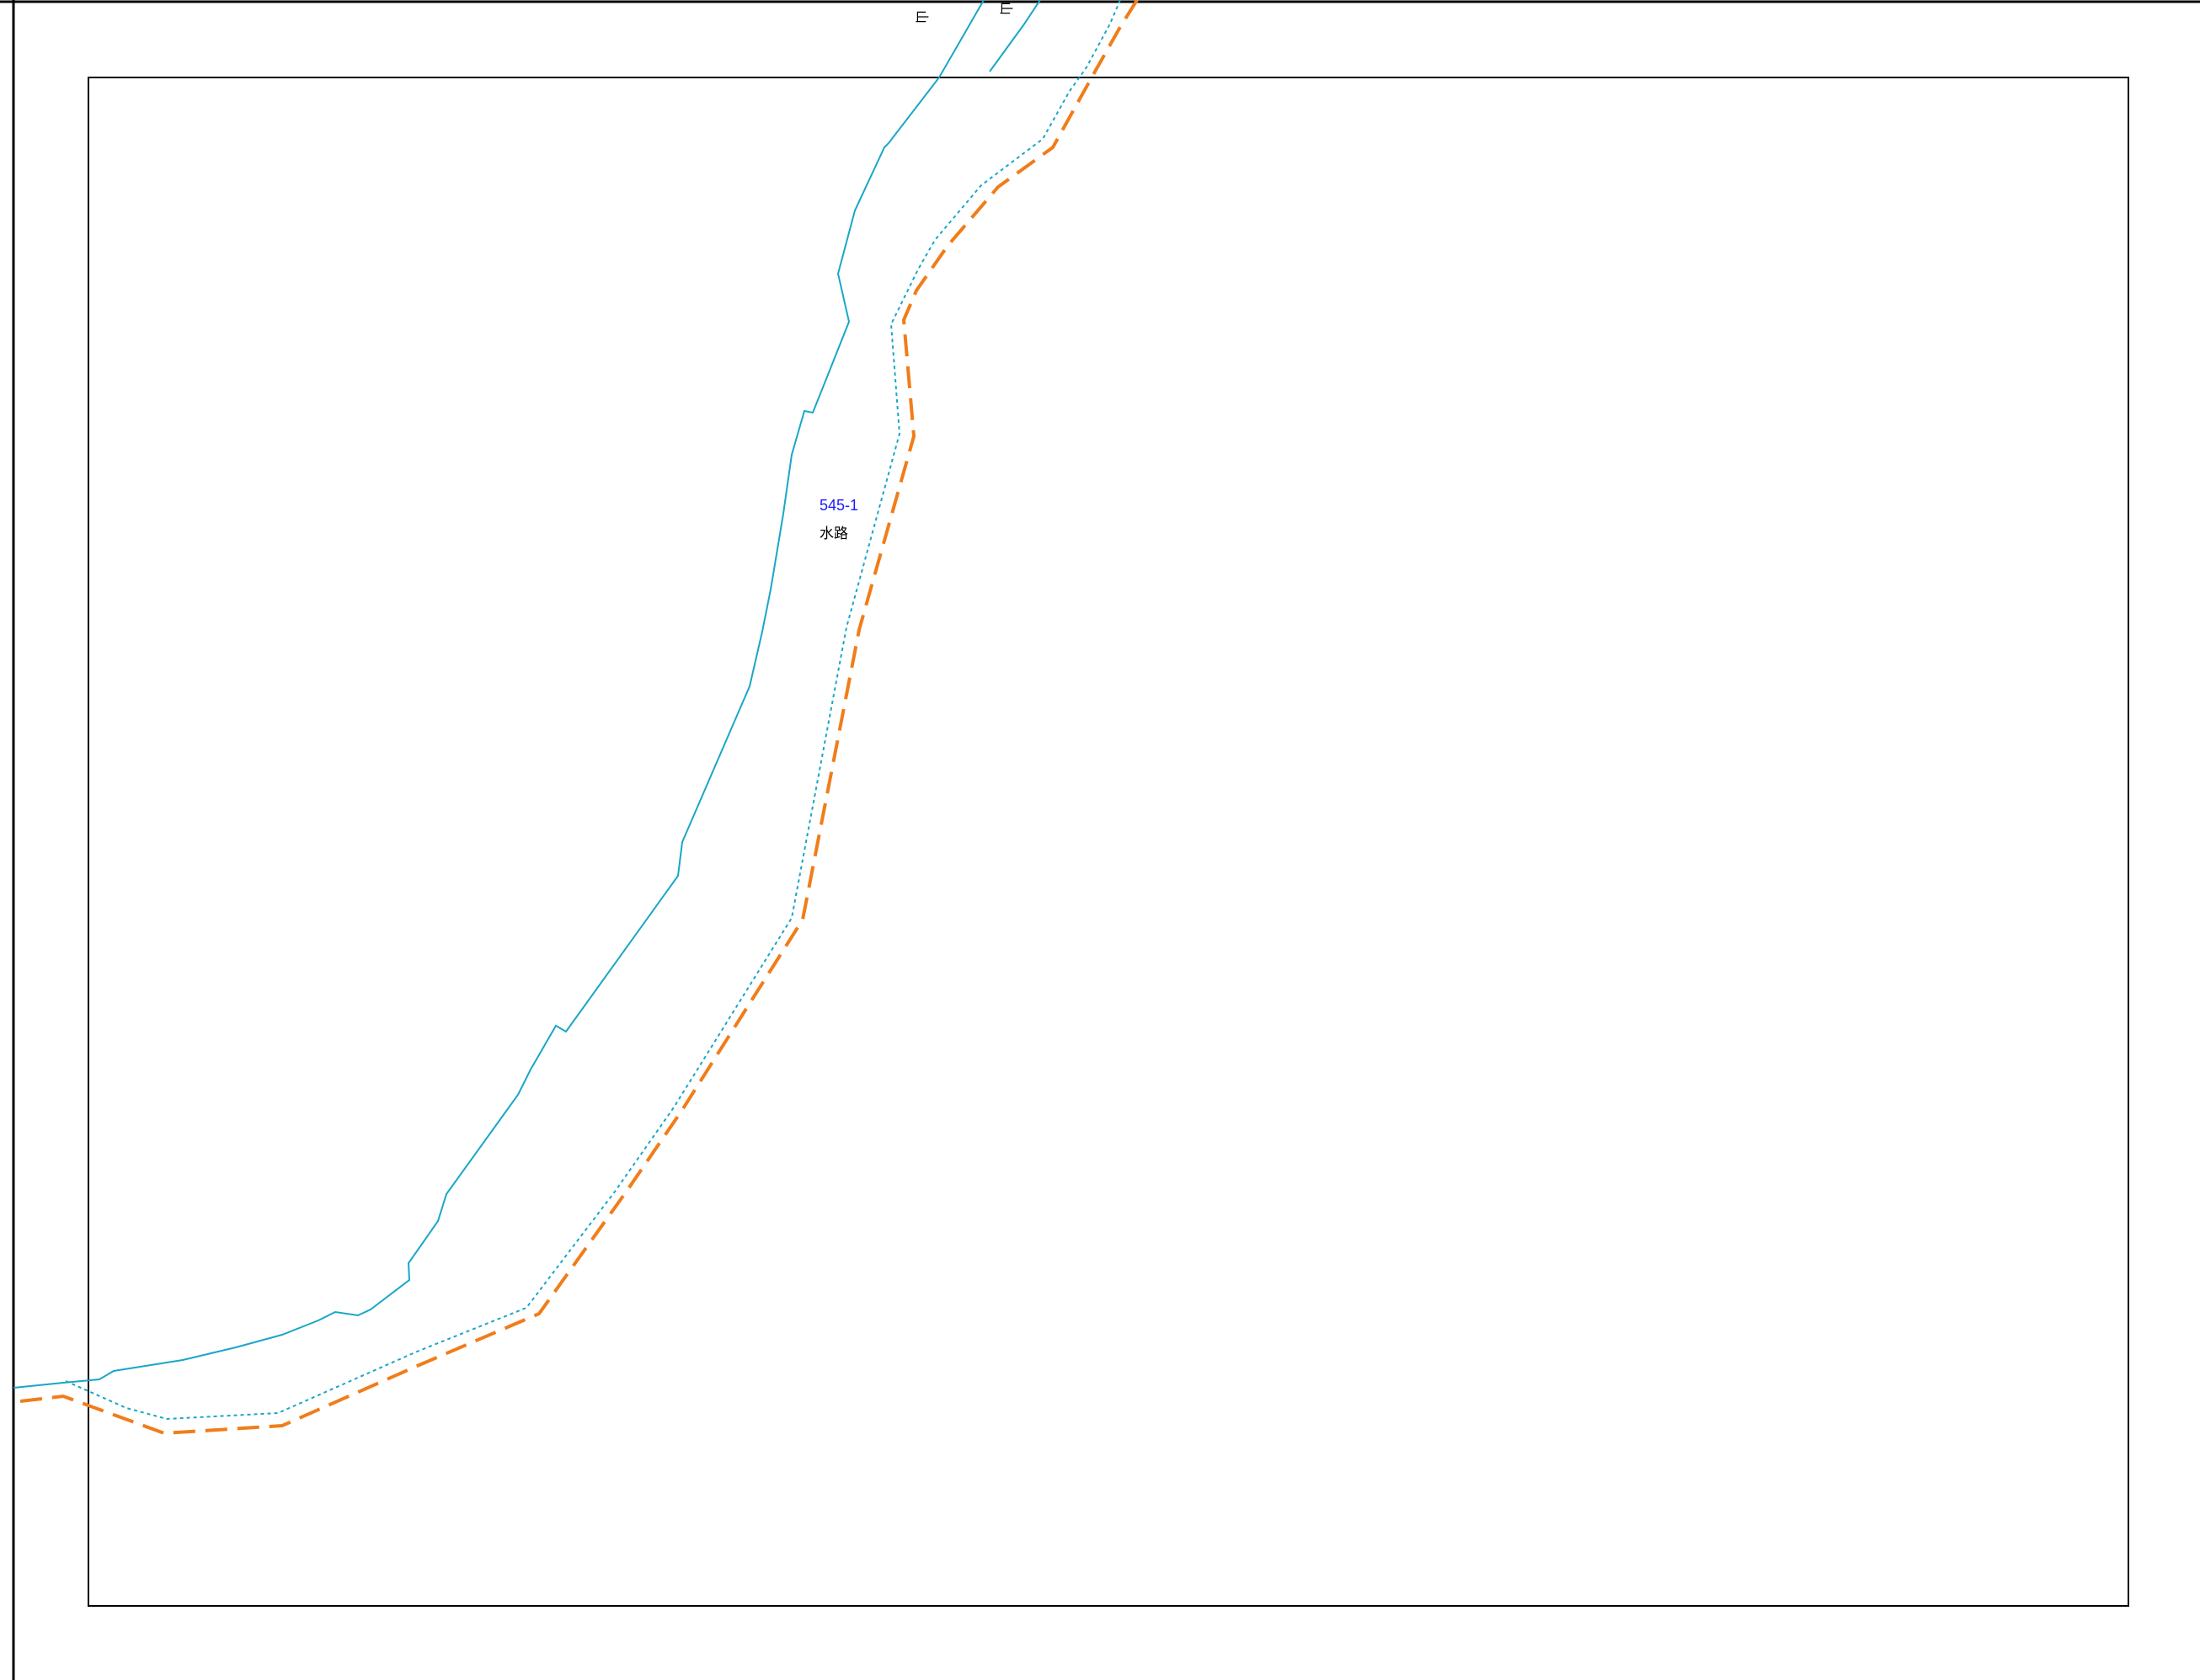 The height and width of the screenshot is (1680, 2200). What do you see at coordinates (839, 505) in the screenshot?
I see `parcel-number: 545-1` at bounding box center [839, 505].